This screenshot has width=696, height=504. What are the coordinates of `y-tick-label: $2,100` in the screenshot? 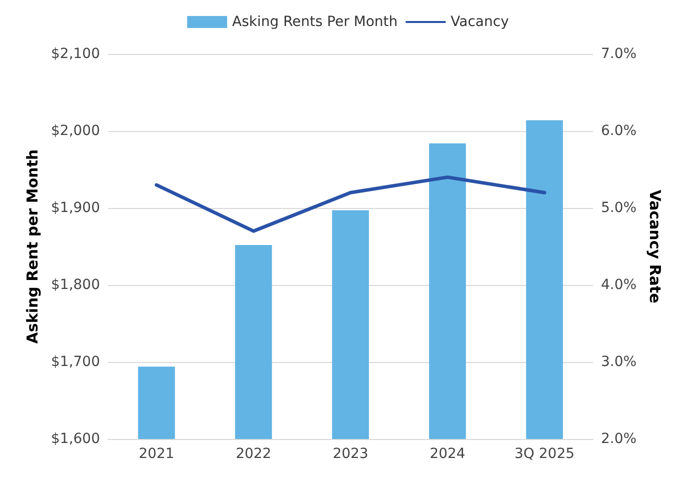 It's located at (75, 54).